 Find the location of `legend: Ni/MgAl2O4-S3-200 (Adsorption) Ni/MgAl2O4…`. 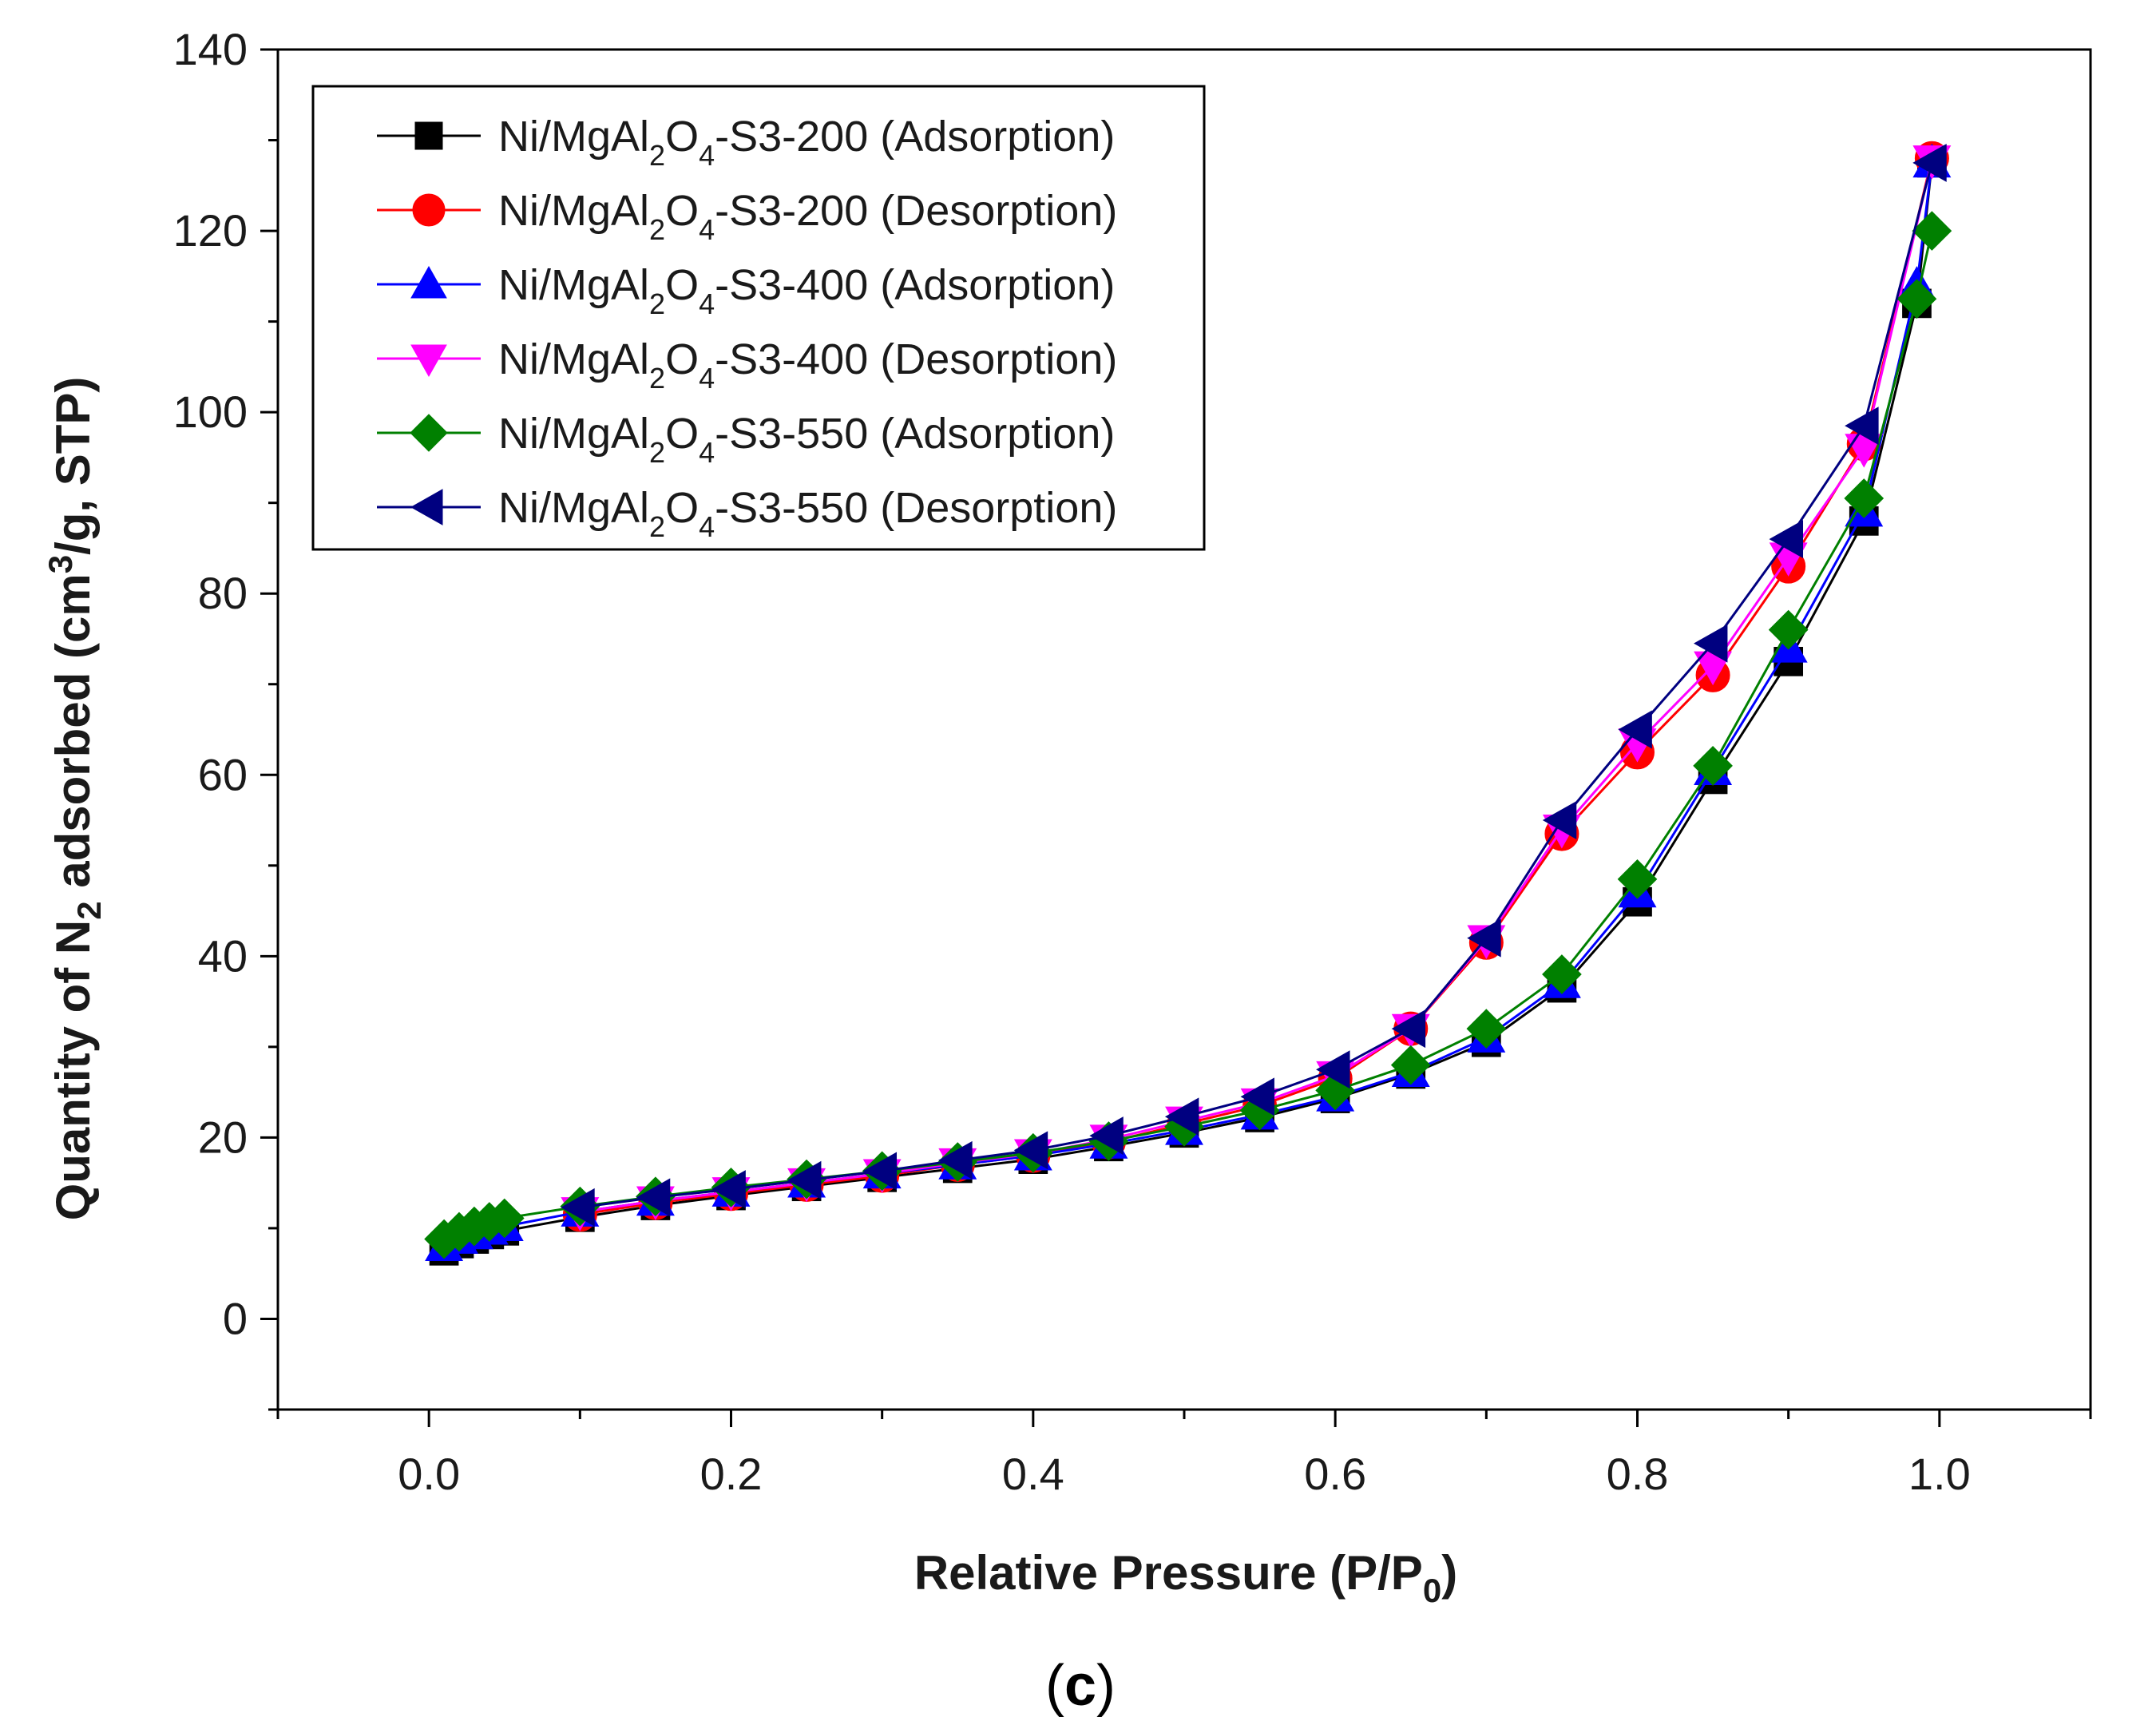

legend: Ni/MgAl2O4-S3-200 (Adsorption) Ni/MgAl2O4… is located at coordinates (758, 318).